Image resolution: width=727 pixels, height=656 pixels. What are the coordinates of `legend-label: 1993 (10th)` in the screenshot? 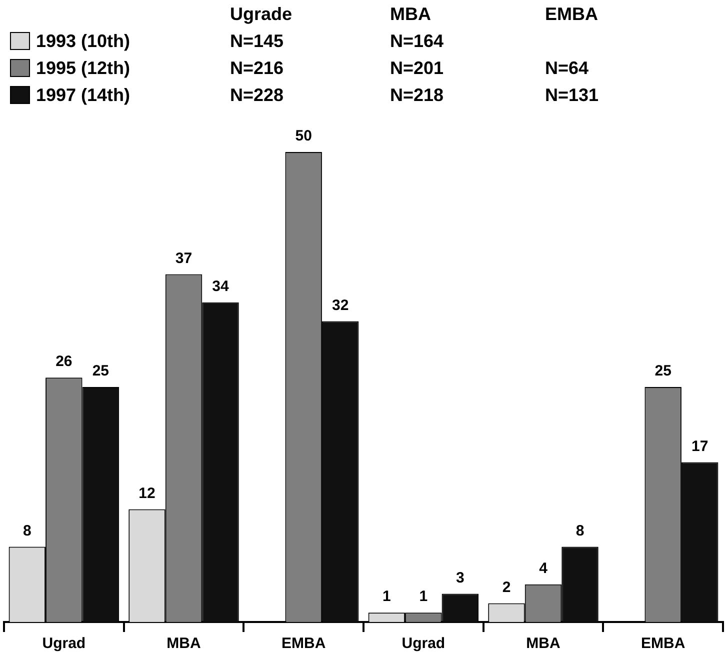 It's located at (82, 41).